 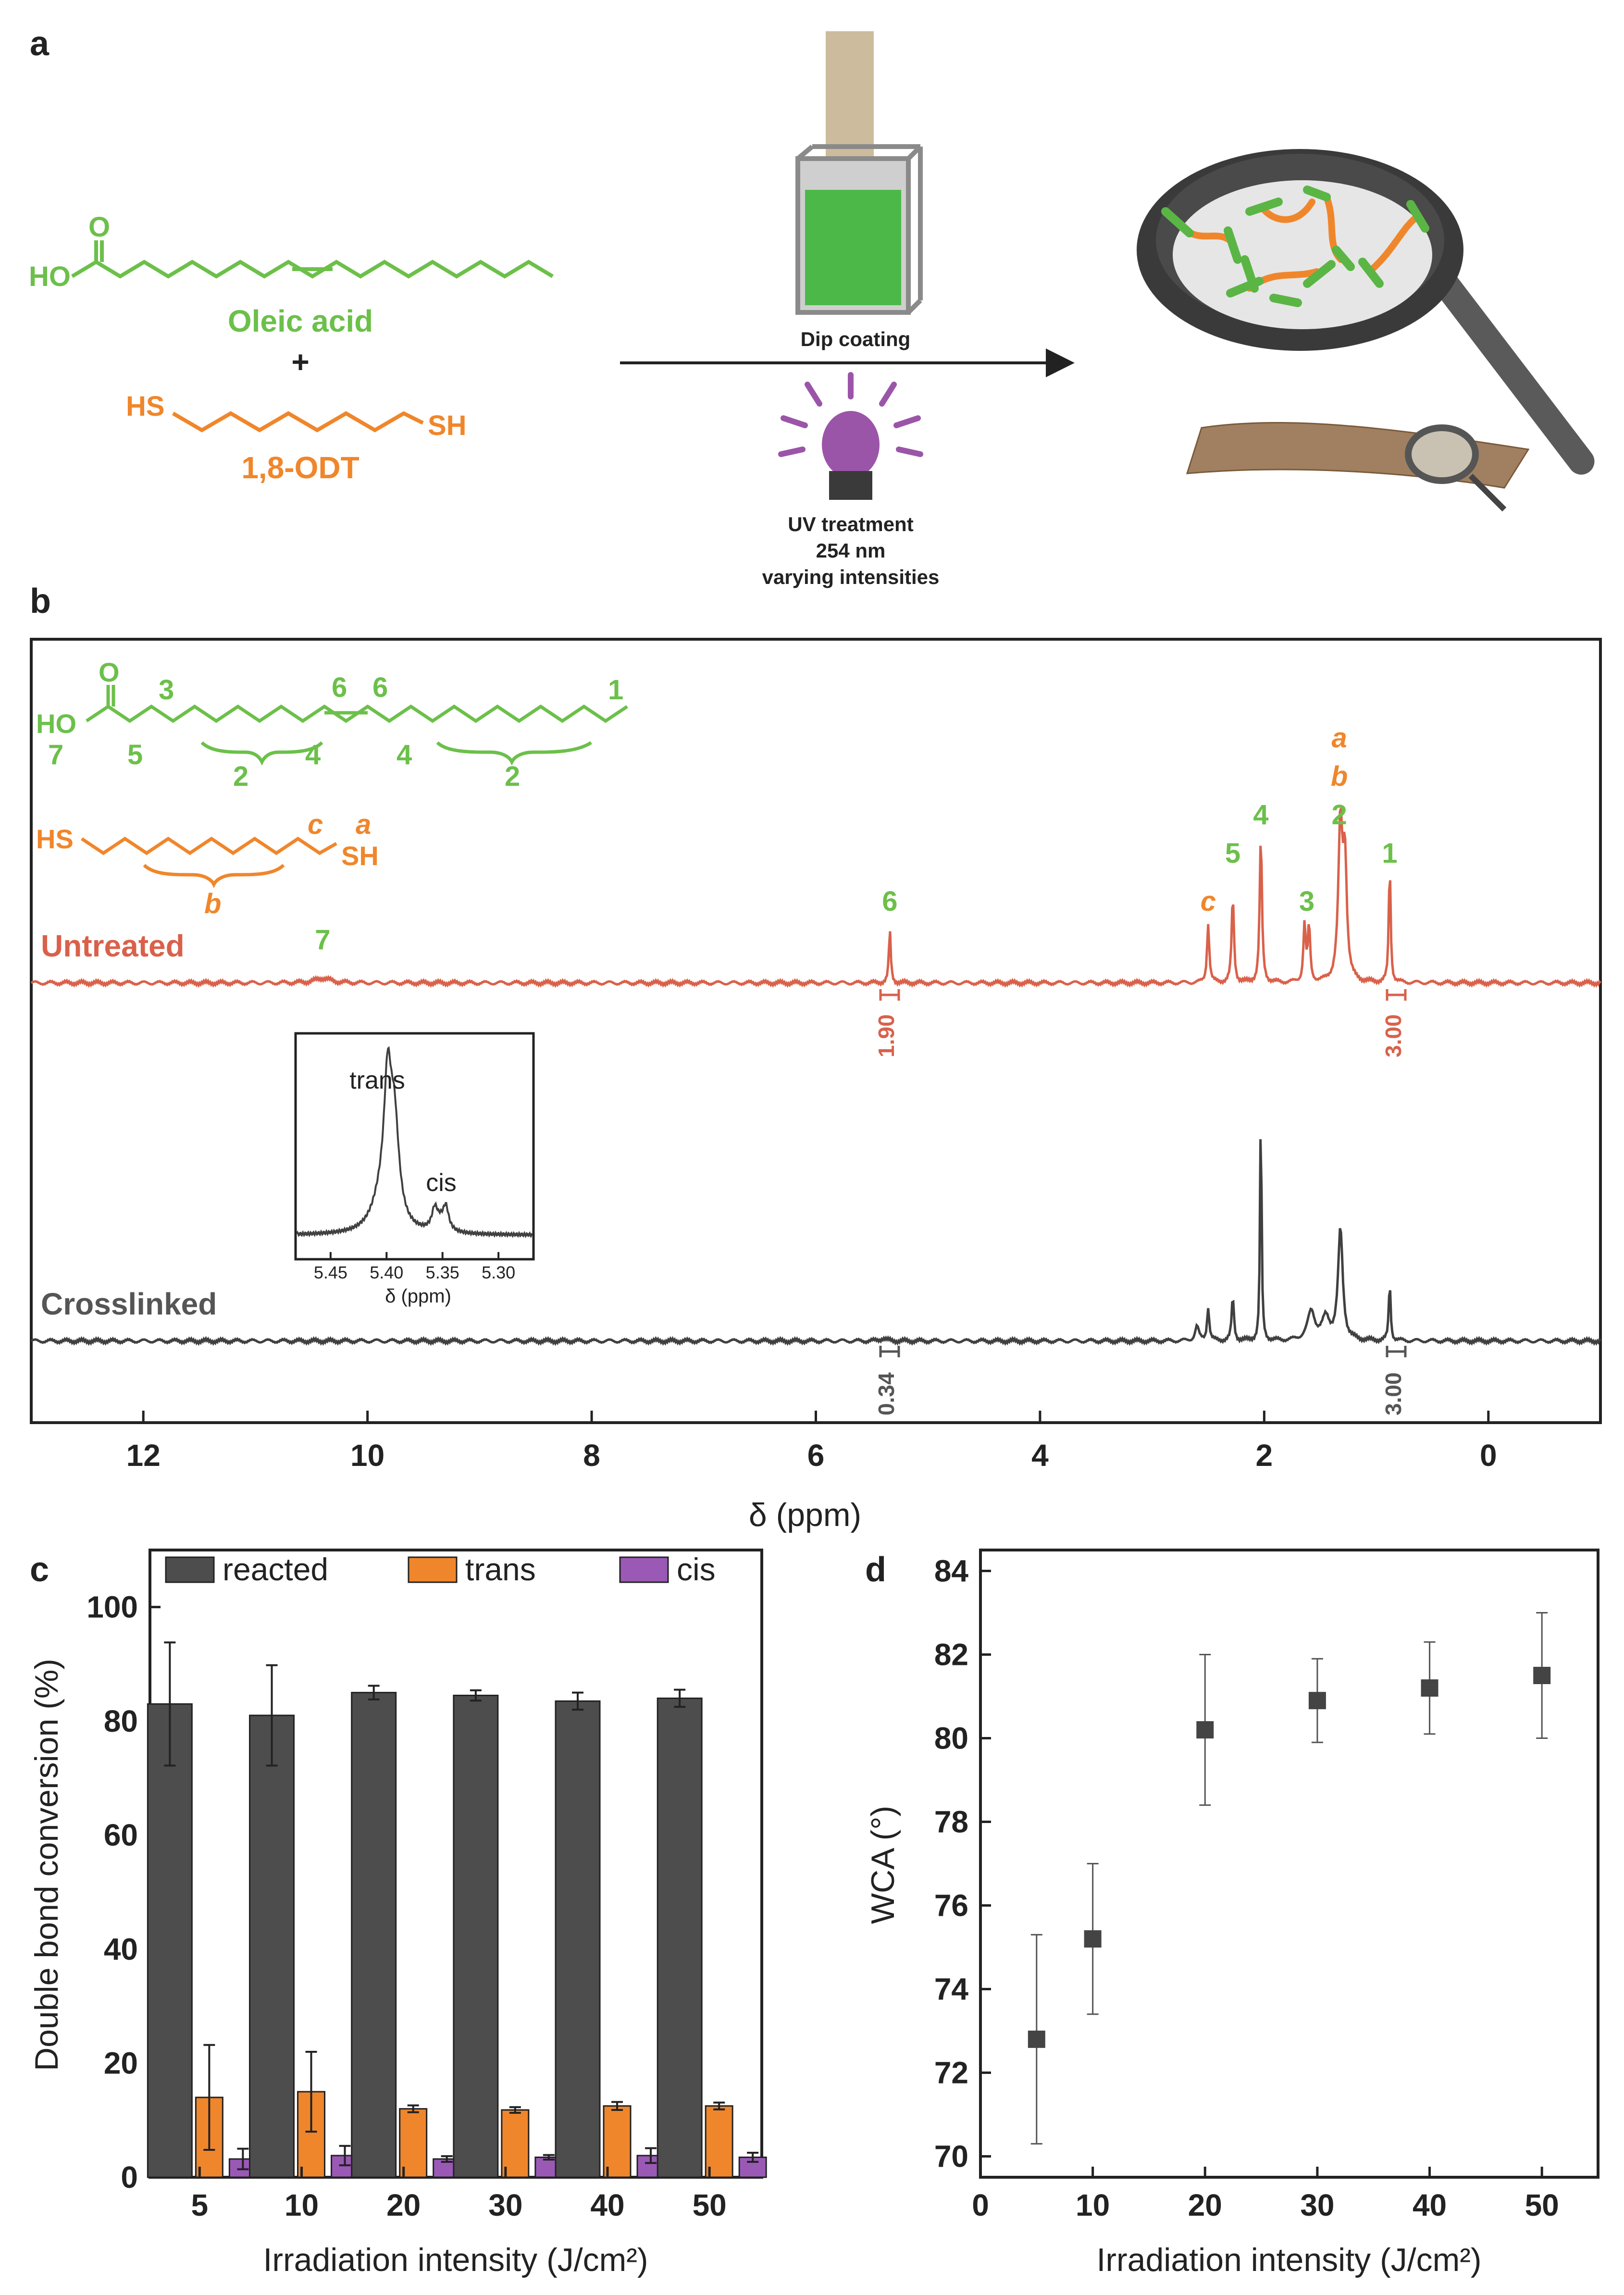 What do you see at coordinates (1289, 1878) in the screenshot?
I see `scatter-marks` at bounding box center [1289, 1878].